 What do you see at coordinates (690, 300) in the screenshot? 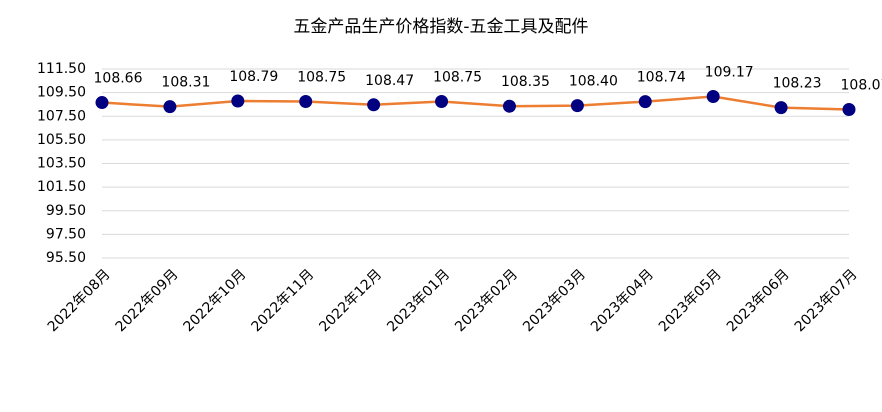
I see `x-tick-label: 2023年05月` at bounding box center [690, 300].